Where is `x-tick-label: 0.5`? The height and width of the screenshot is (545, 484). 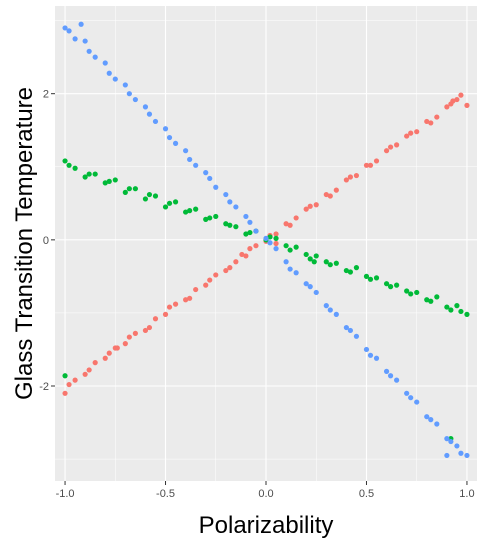
x-tick-label: 0.5 is located at coordinates (366, 494).